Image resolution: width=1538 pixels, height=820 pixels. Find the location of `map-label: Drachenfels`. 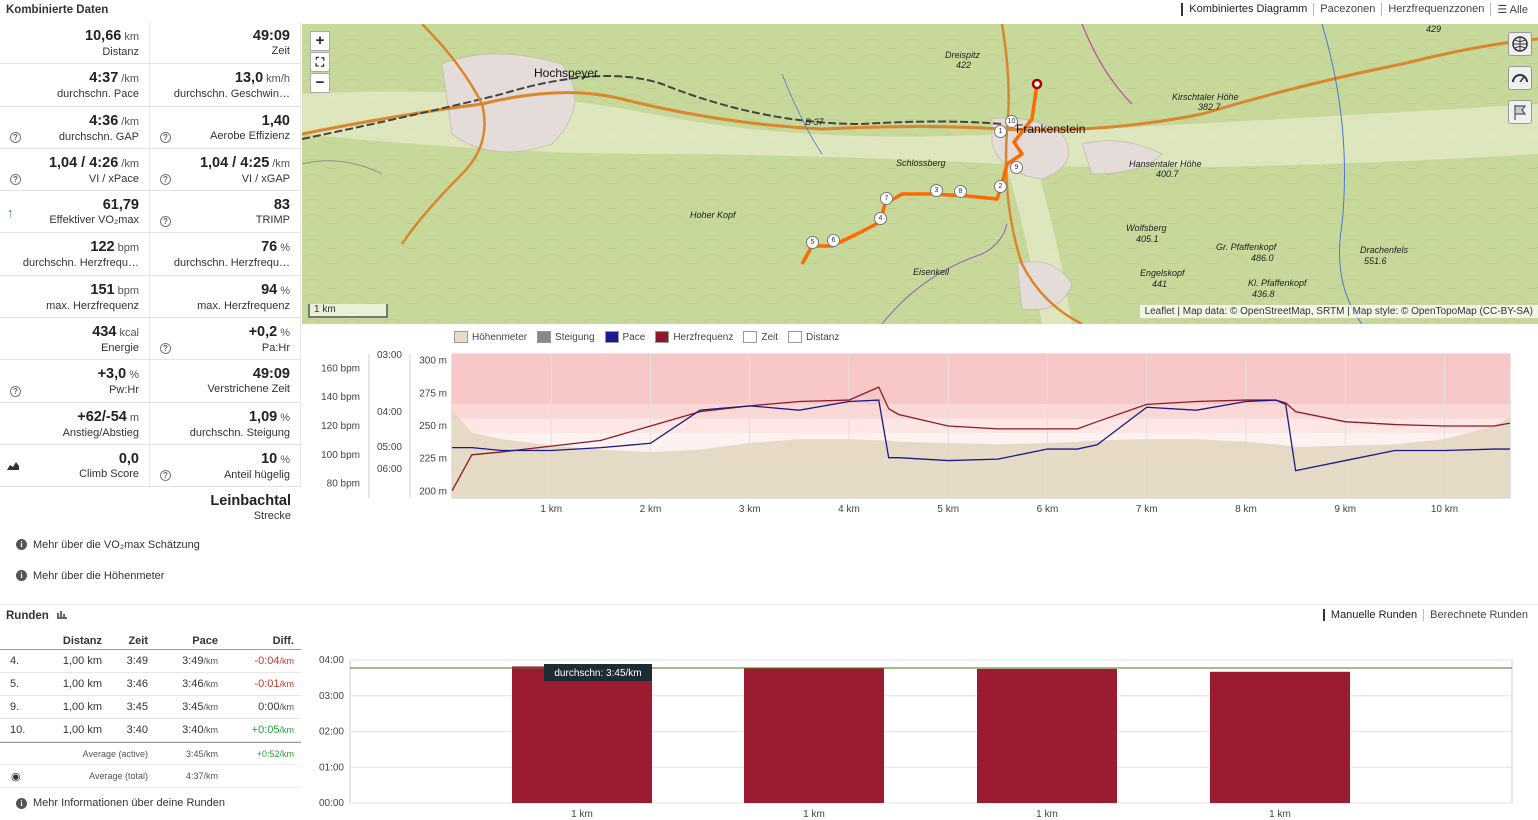

map-label: Drachenfels is located at coordinates (1384, 250).